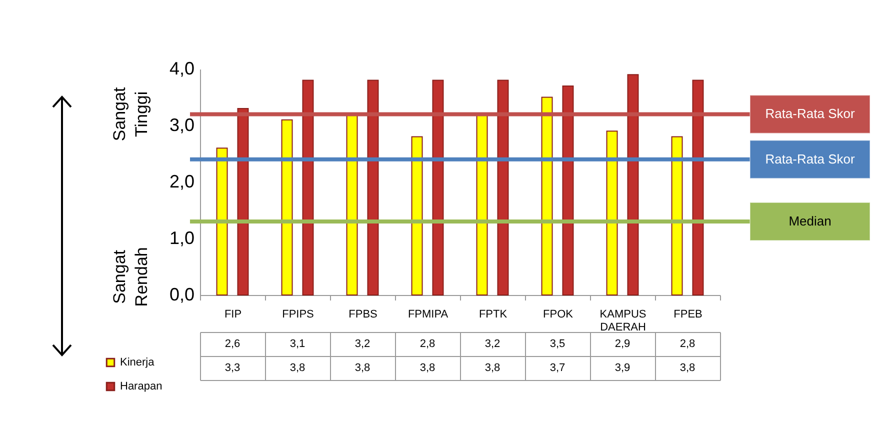  Describe the element at coordinates (622, 368) in the screenshot. I see `data-label: 3,9` at that location.